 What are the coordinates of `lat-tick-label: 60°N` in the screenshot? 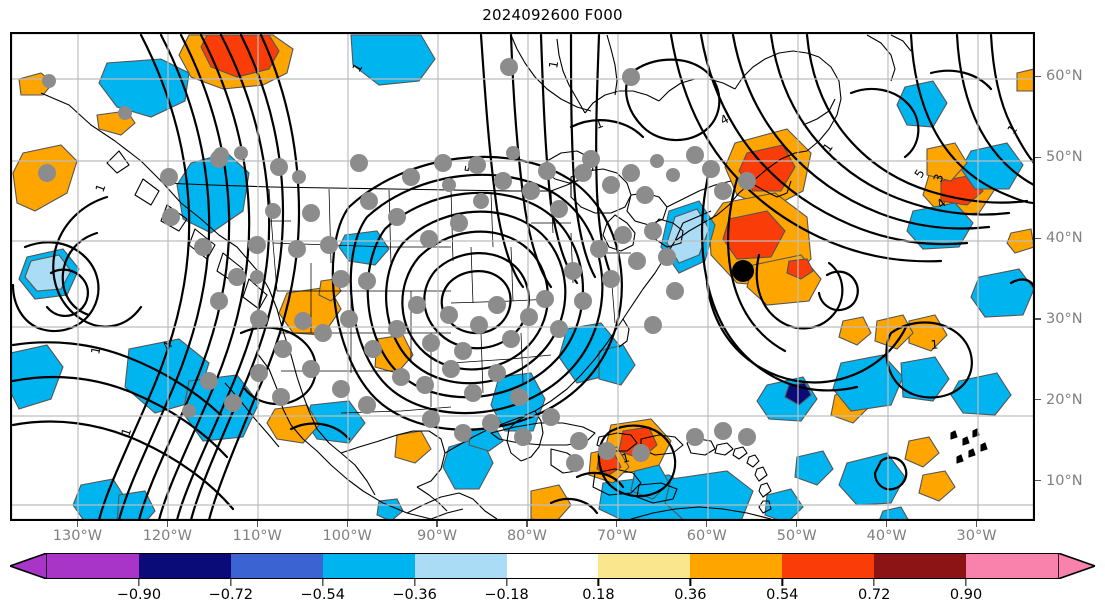 It's located at (1064, 76).